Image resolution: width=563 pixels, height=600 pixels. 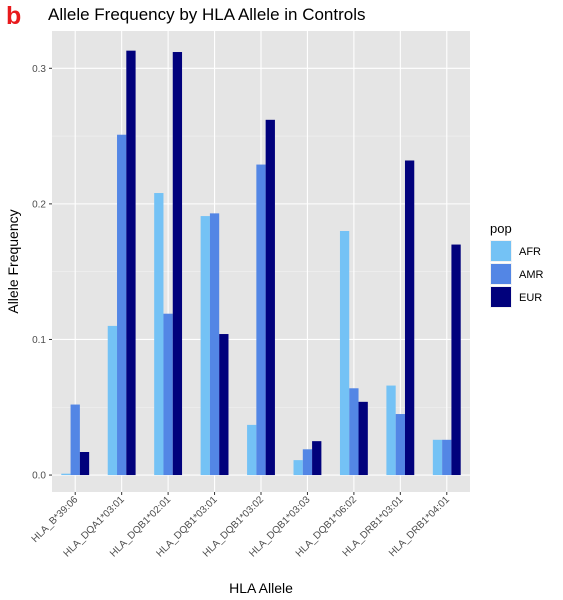 What do you see at coordinates (501, 228) in the screenshot?
I see `legend-title: pop` at bounding box center [501, 228].